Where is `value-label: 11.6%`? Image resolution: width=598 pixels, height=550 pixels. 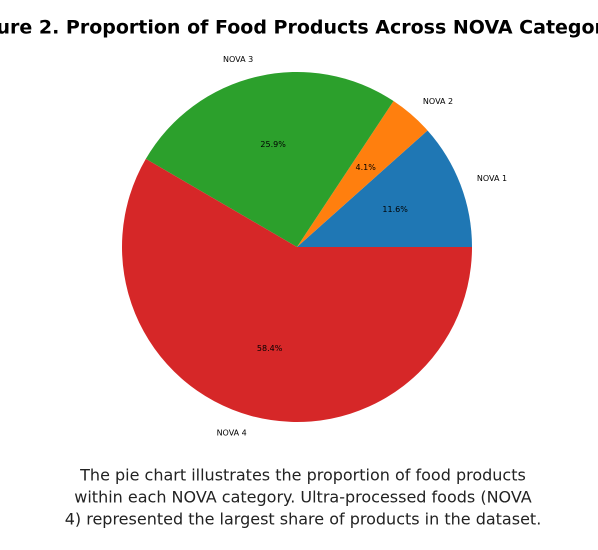 value-label: 11.6% is located at coordinates (395, 209).